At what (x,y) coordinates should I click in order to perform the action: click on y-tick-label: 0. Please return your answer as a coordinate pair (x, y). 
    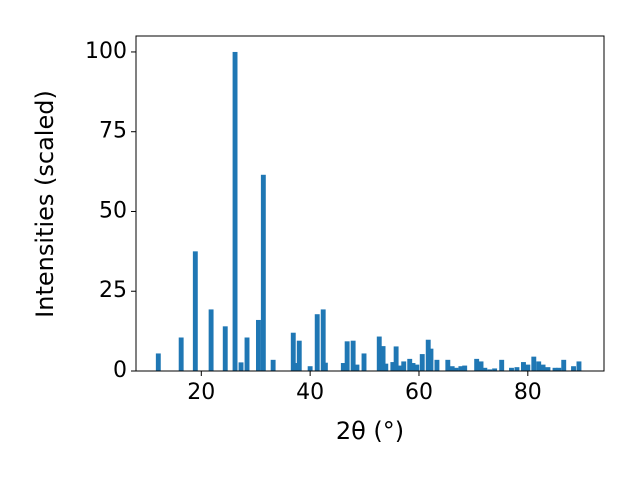
    Looking at the image, I should click on (120, 370).